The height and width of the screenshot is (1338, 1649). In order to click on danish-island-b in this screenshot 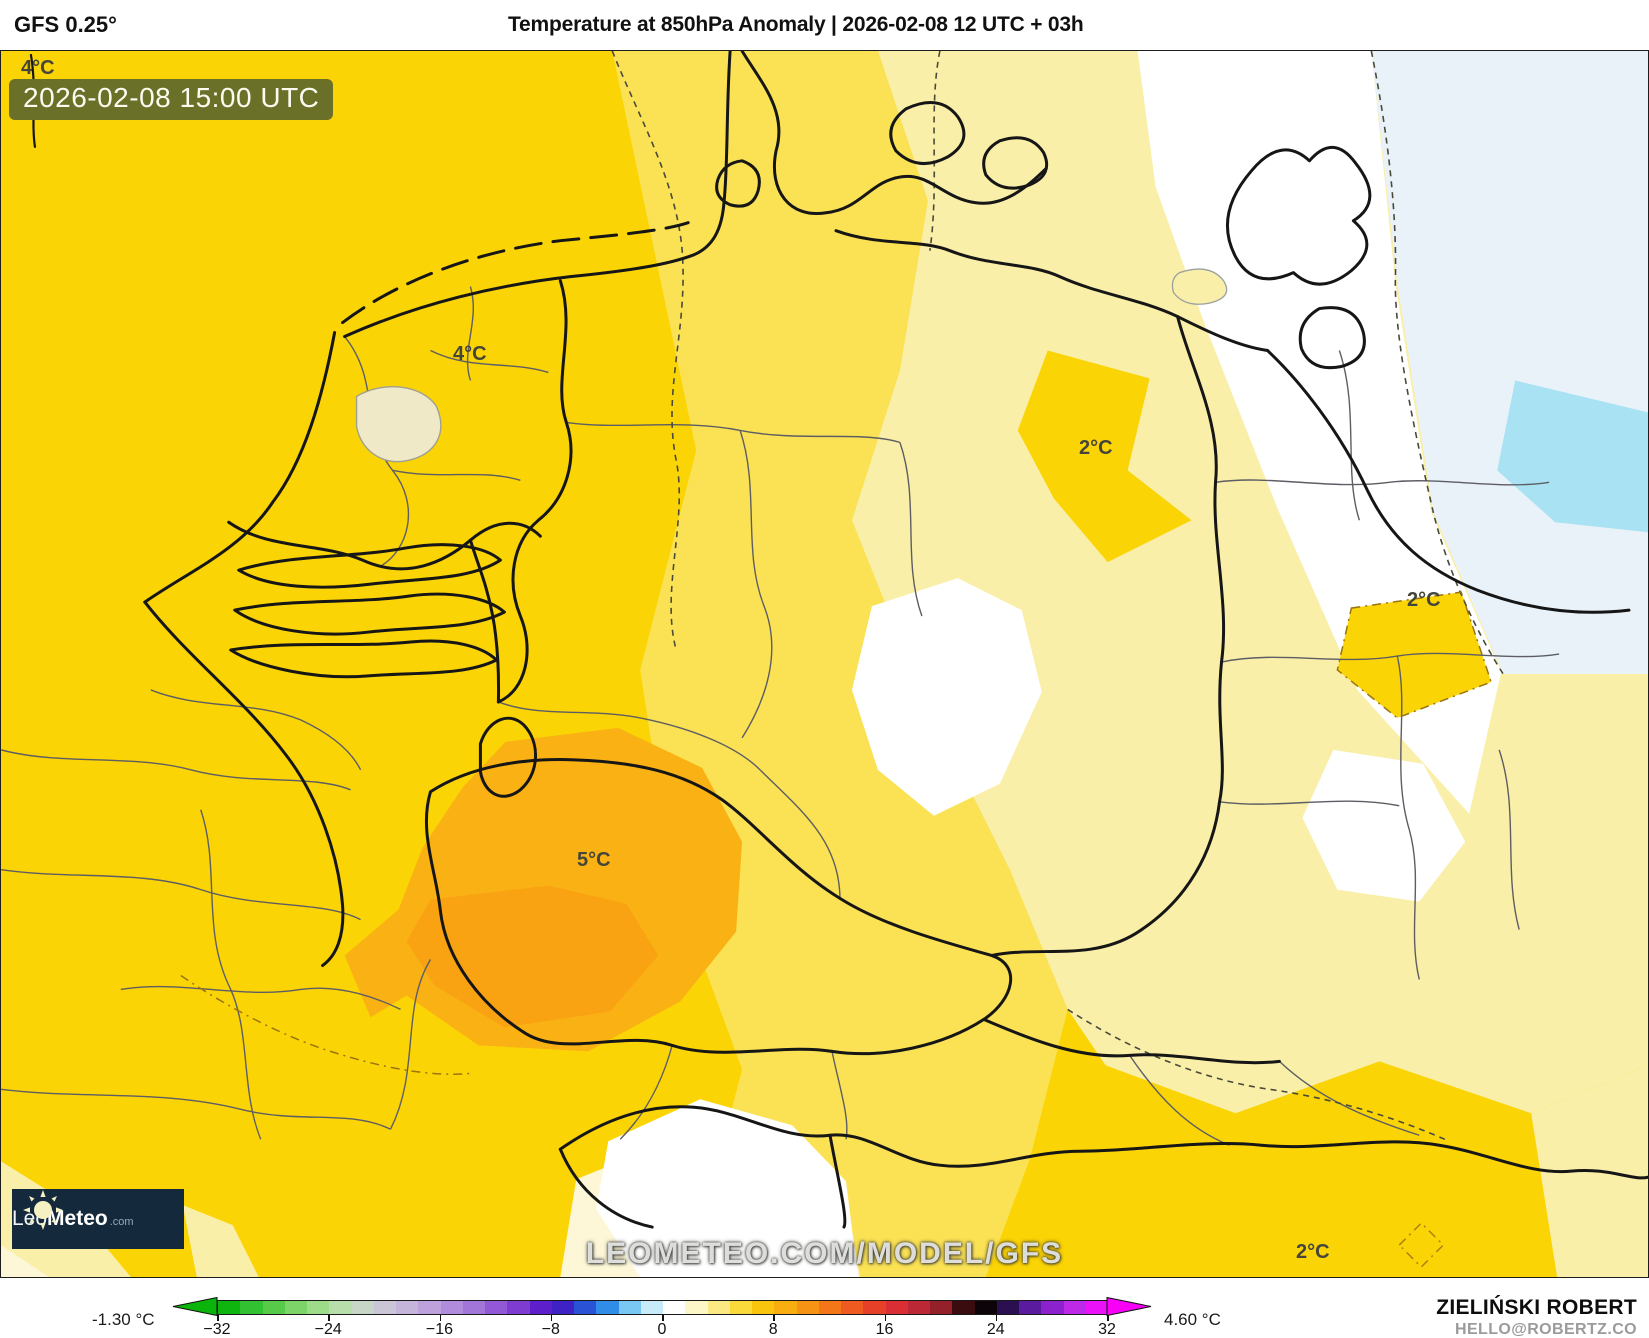, I will do `click(1015, 163)`.